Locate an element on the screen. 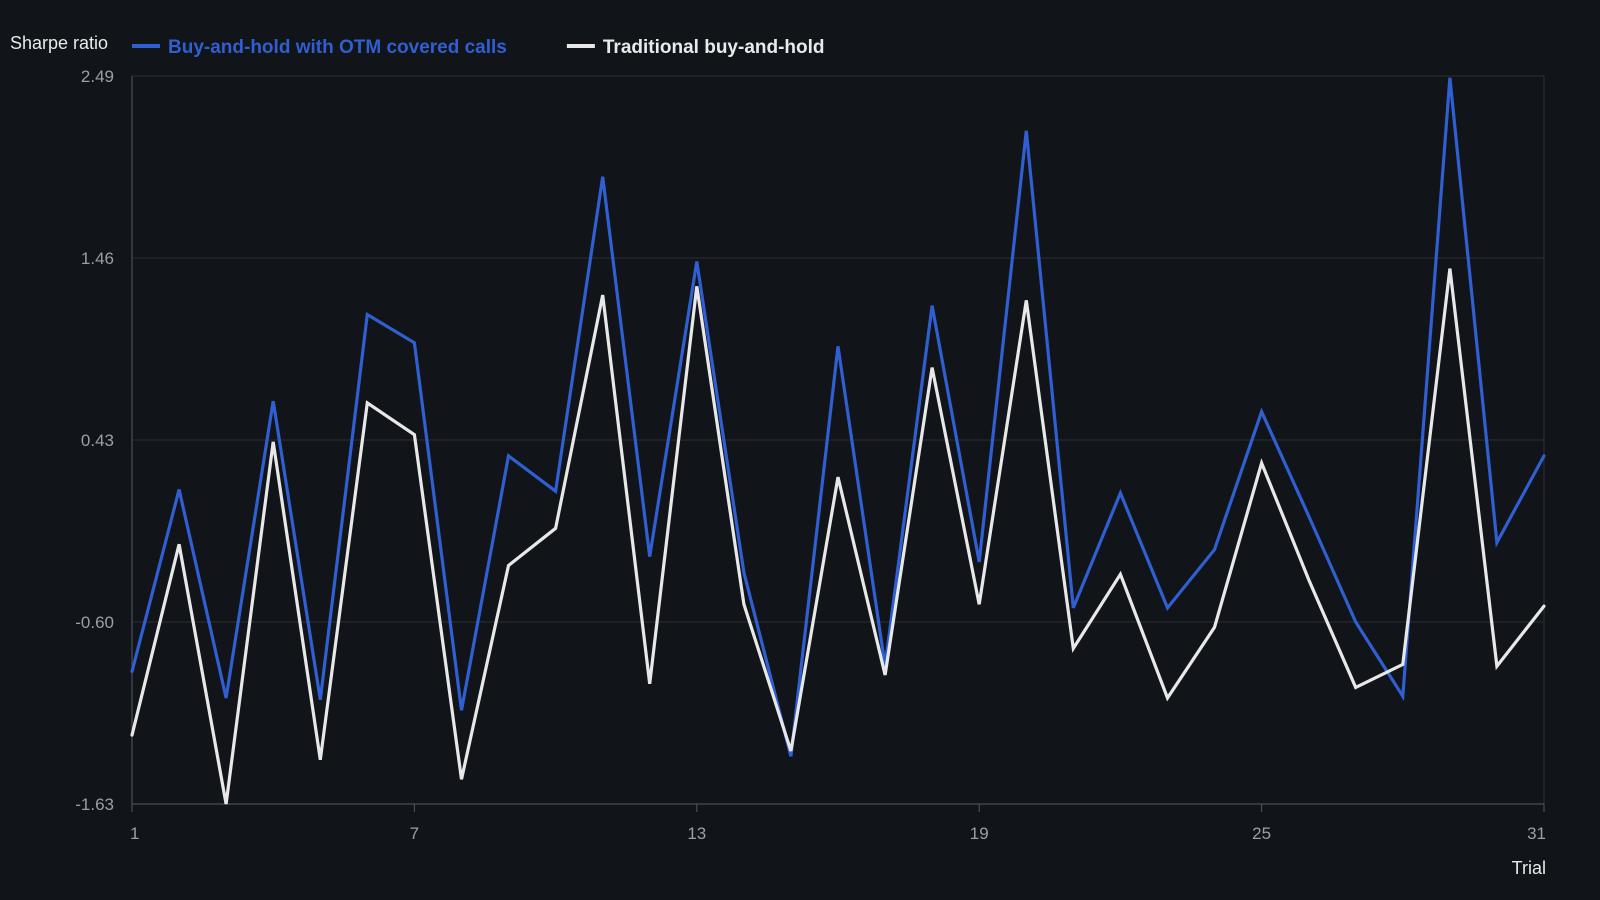 Image resolution: width=1600 pixels, height=900 pixels. x-axis-title: Trial is located at coordinates (1529, 868).